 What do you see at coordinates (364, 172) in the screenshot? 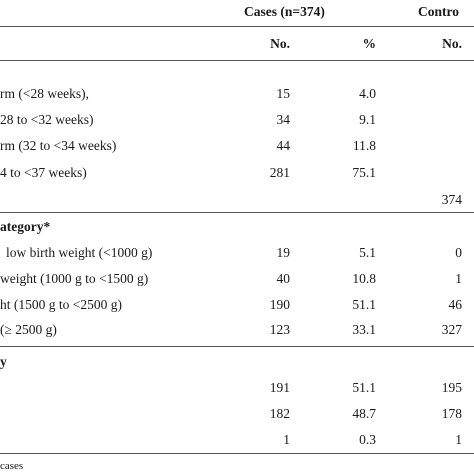
I see `row-pct: 75.1` at bounding box center [364, 172].